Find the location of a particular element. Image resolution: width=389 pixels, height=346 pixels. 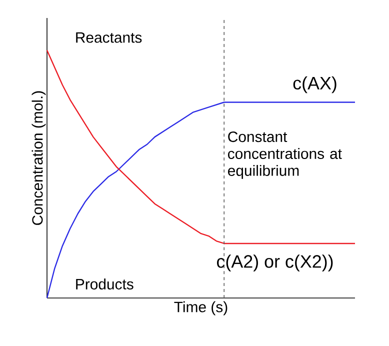

annotation: Constant concentrations at equilibrium is located at coordinates (285, 155).